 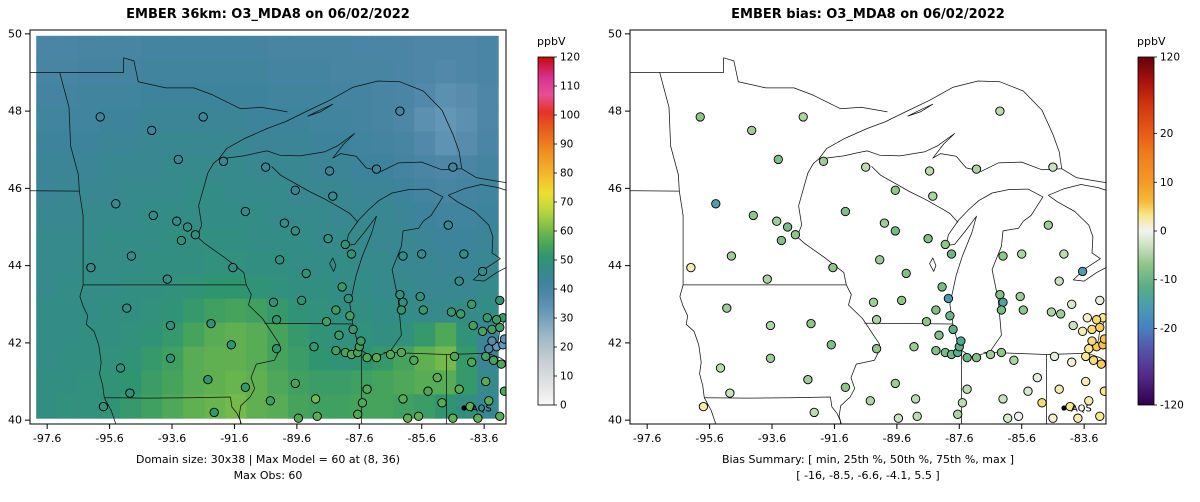 I want to click on x-tick-label: -93.6, so click(x=772, y=438).